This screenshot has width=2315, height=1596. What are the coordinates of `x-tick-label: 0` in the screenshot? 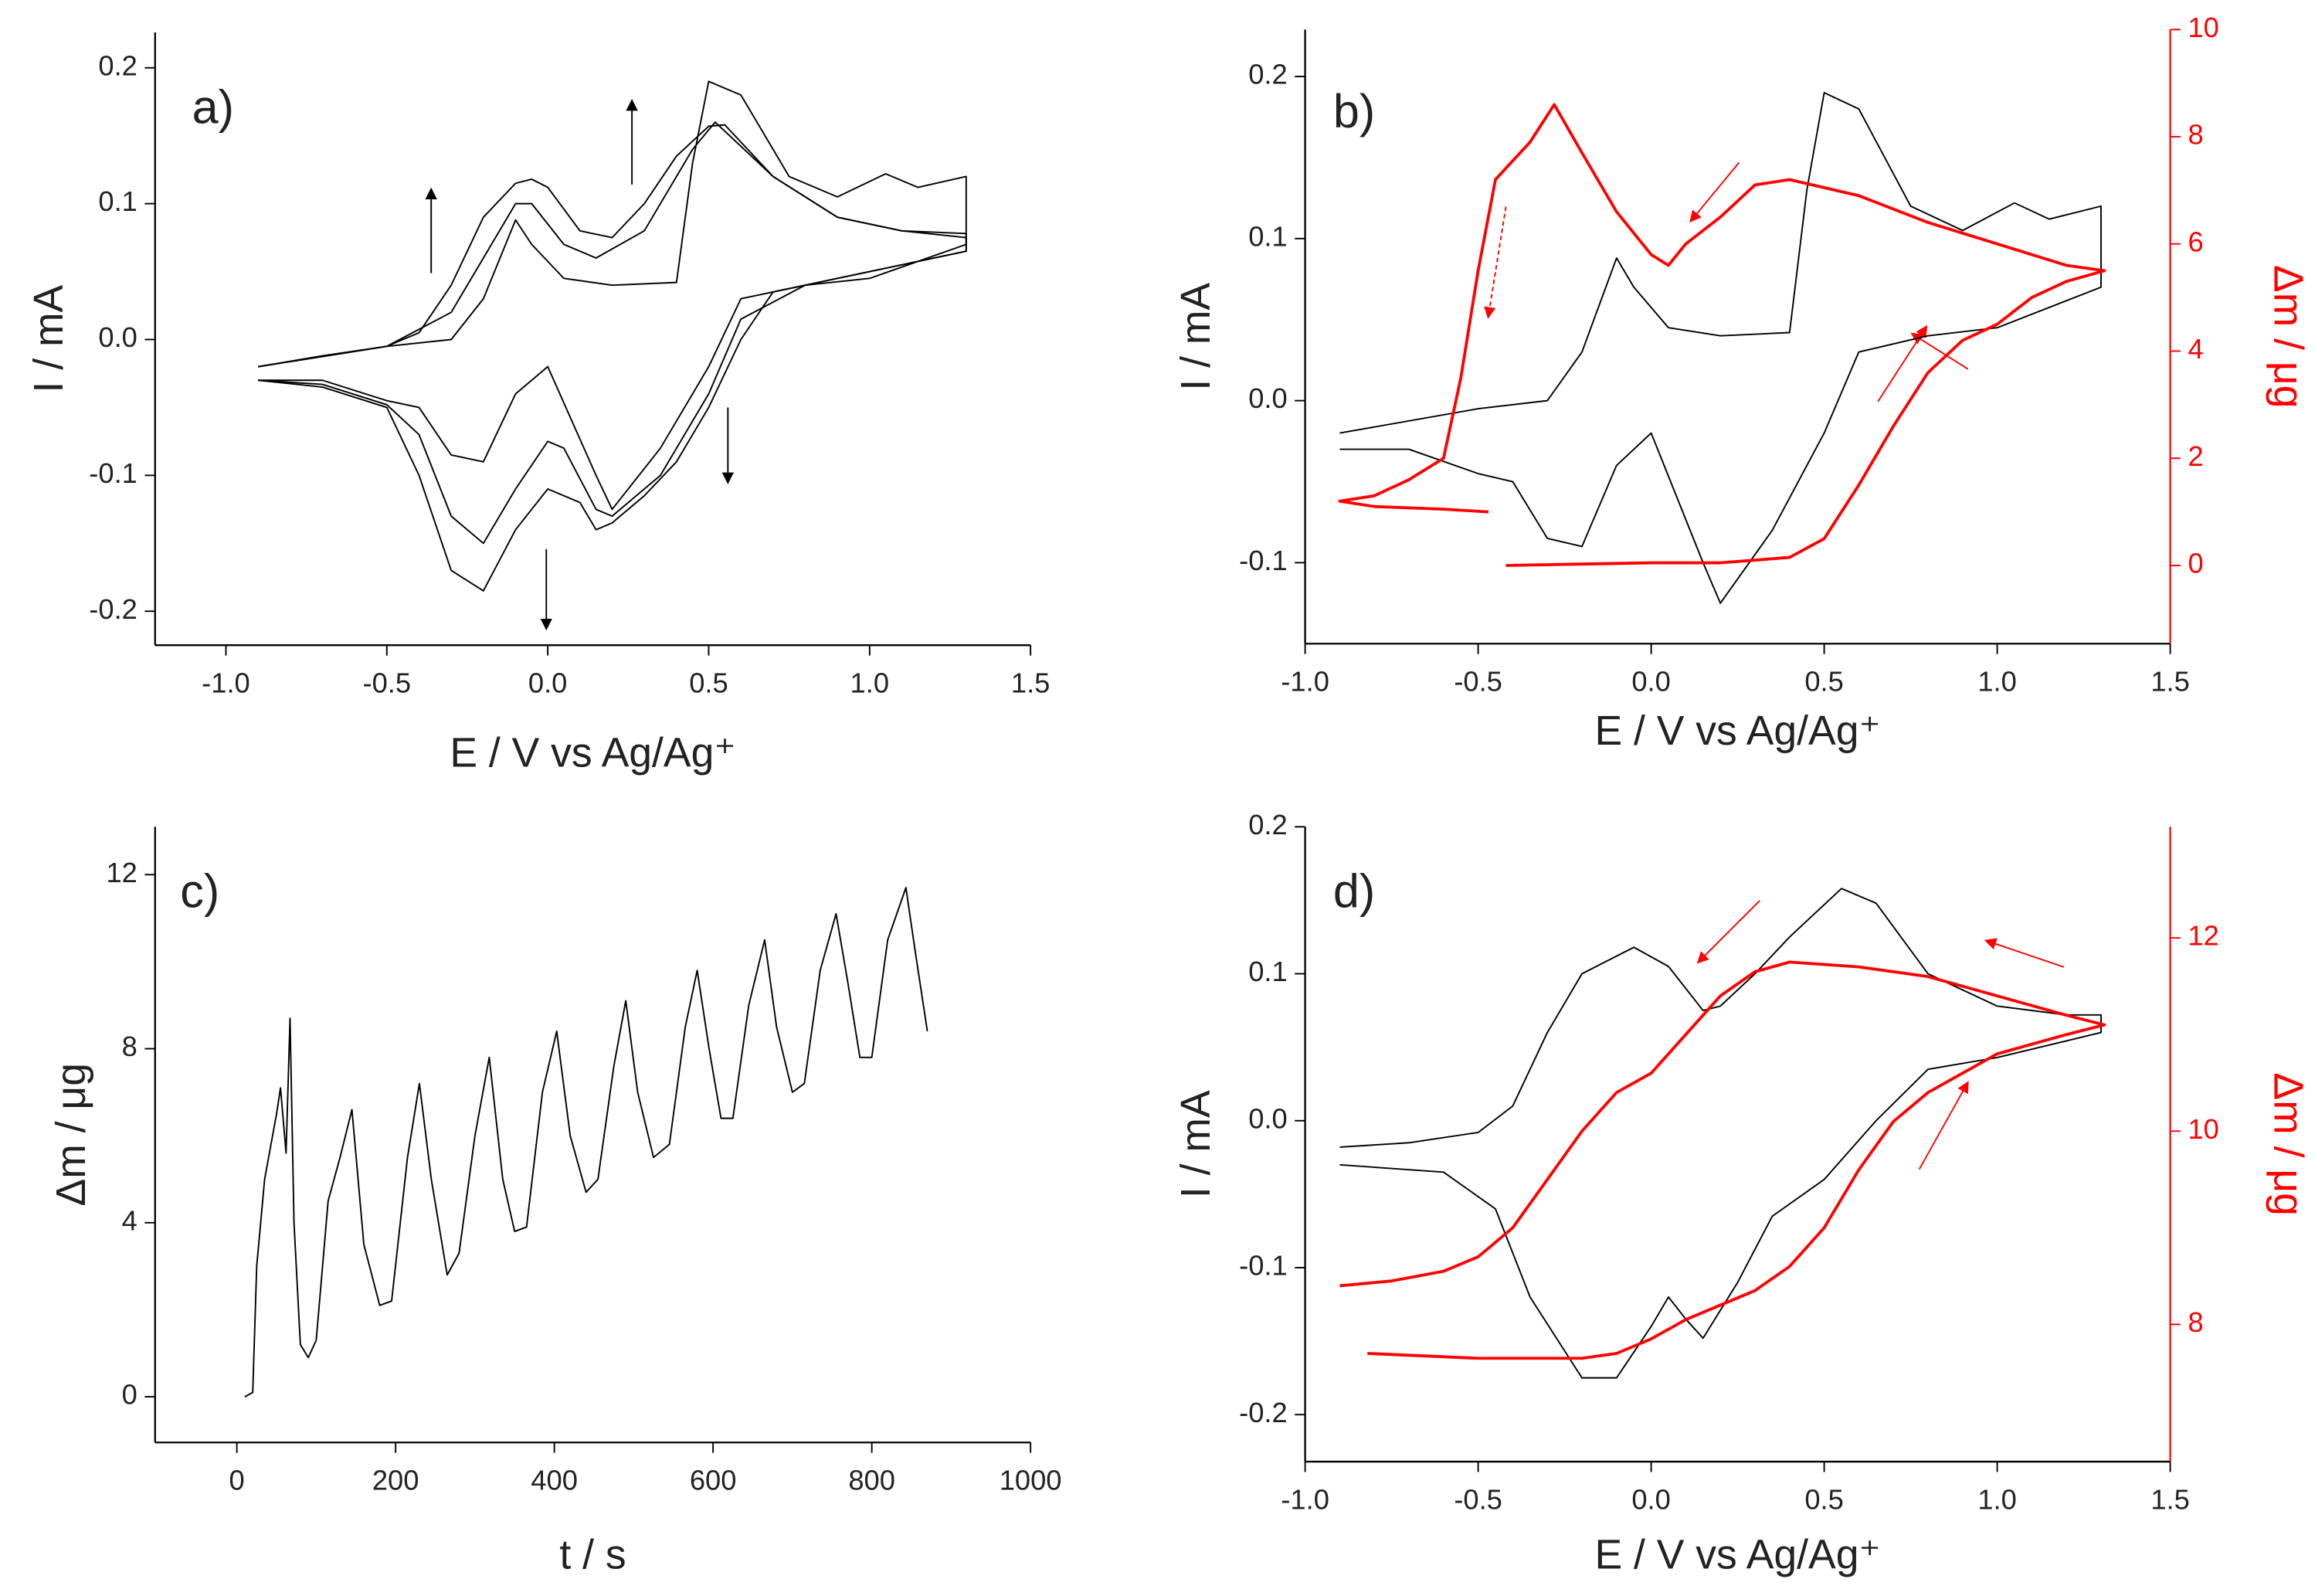 It's located at (237, 1480).